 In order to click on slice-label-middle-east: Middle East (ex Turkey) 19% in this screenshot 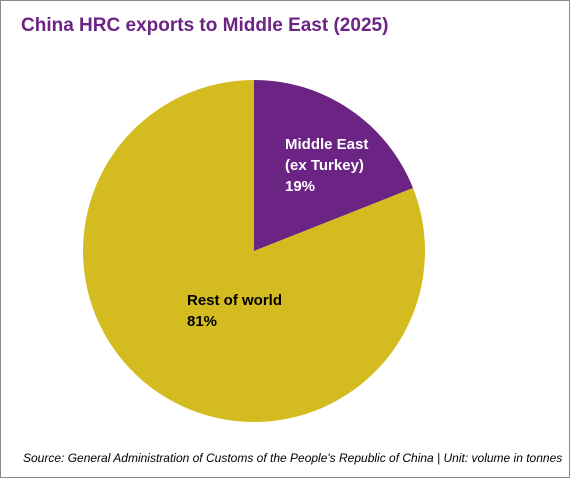, I will do `click(326, 165)`.